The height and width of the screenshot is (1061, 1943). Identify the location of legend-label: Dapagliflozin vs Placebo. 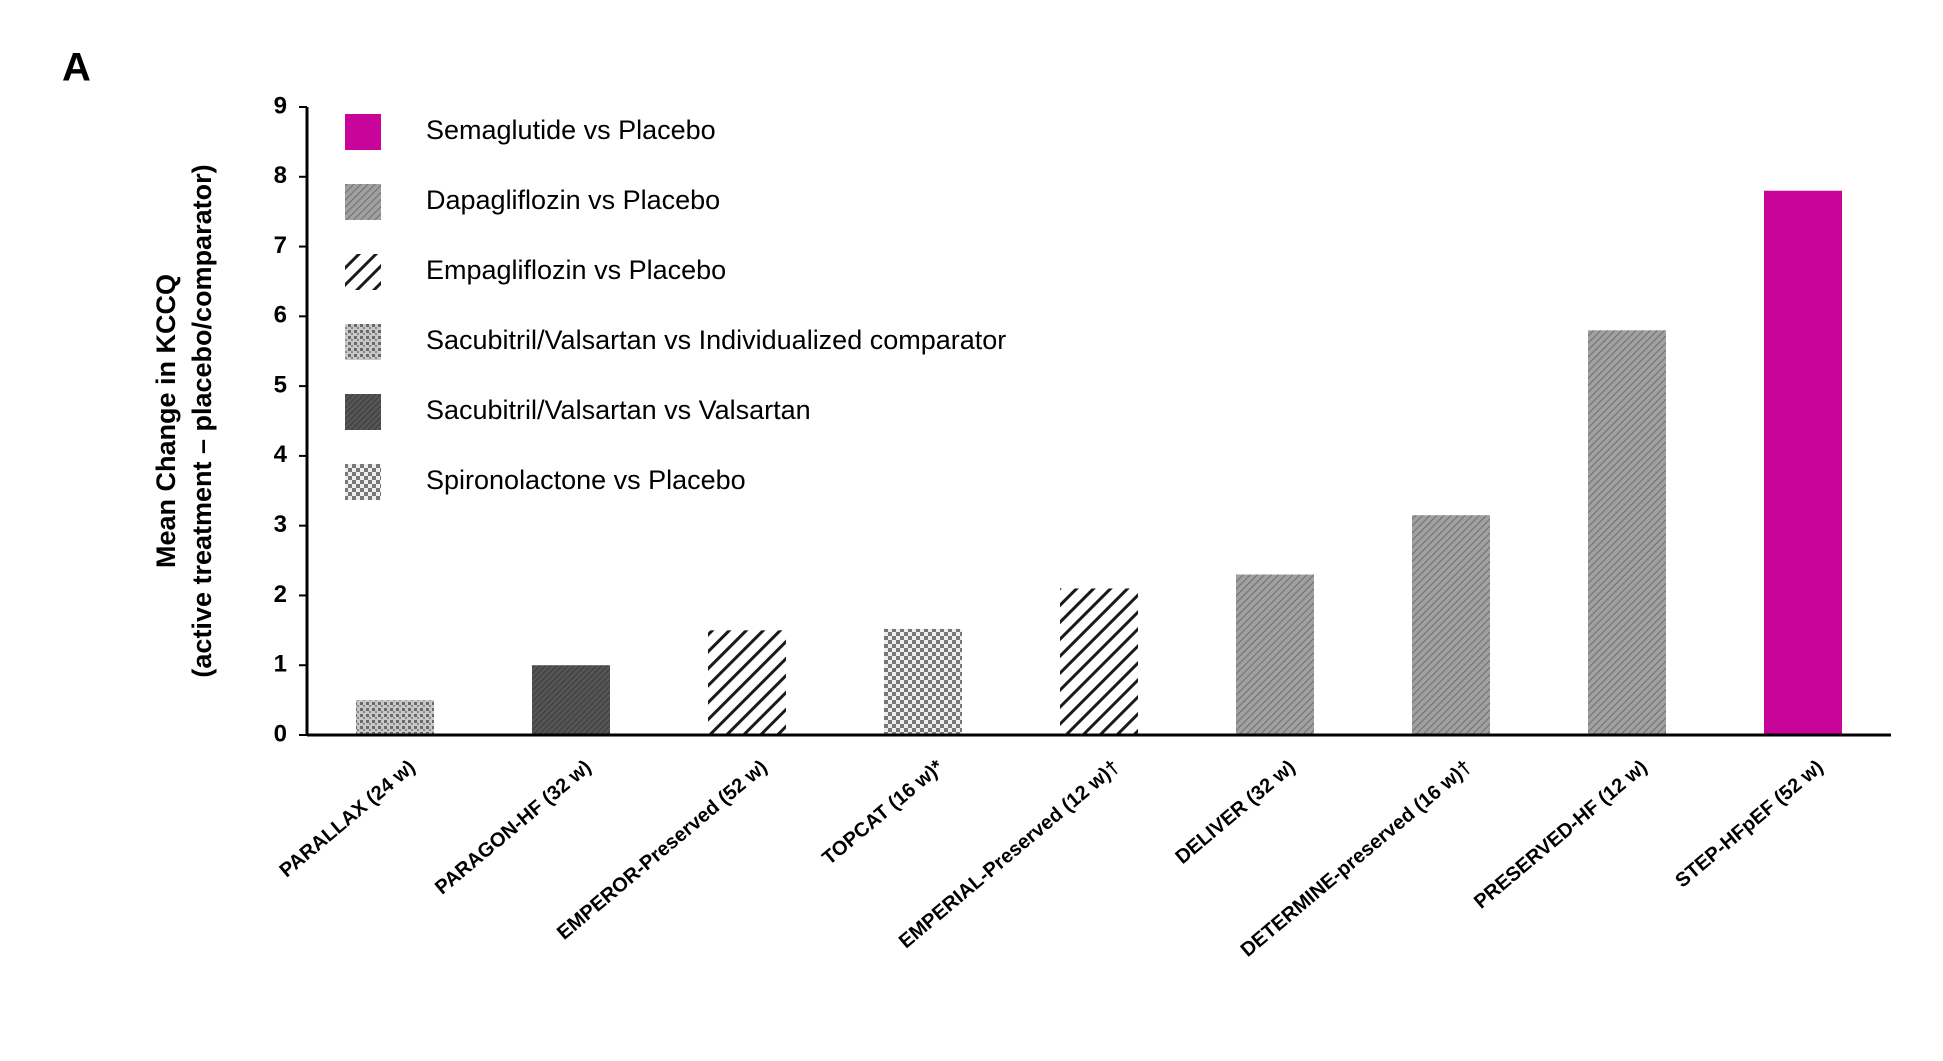
(573, 200).